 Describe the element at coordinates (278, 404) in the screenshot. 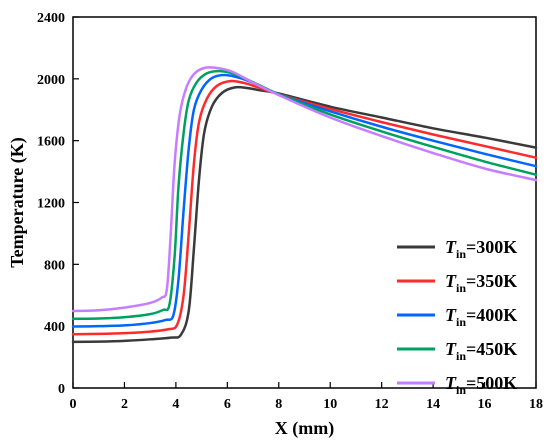

I see `x-tick-label: 8` at that location.